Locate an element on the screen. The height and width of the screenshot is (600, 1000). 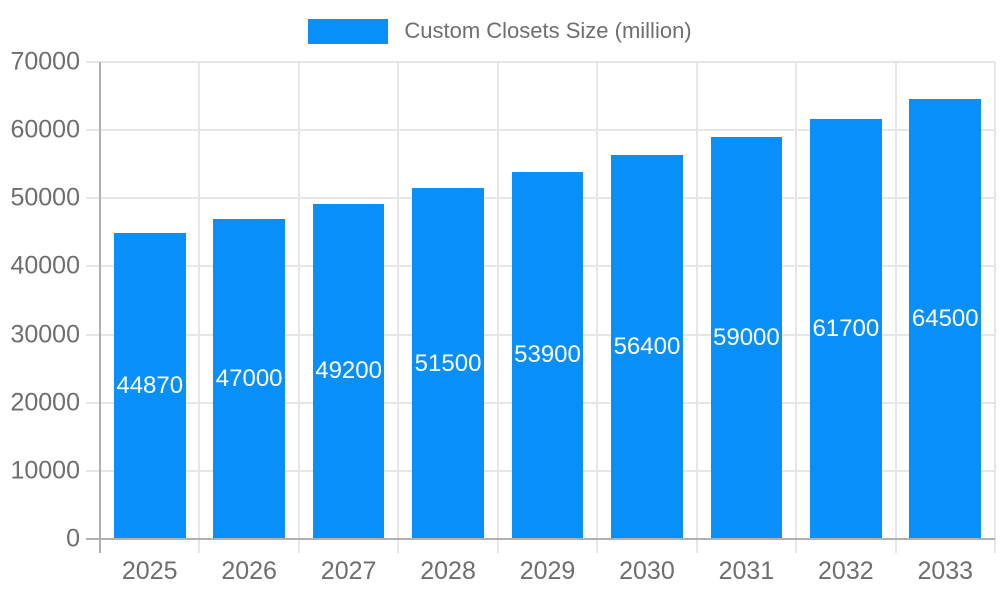
x-axis-tick-label: 2027 is located at coordinates (348, 571).